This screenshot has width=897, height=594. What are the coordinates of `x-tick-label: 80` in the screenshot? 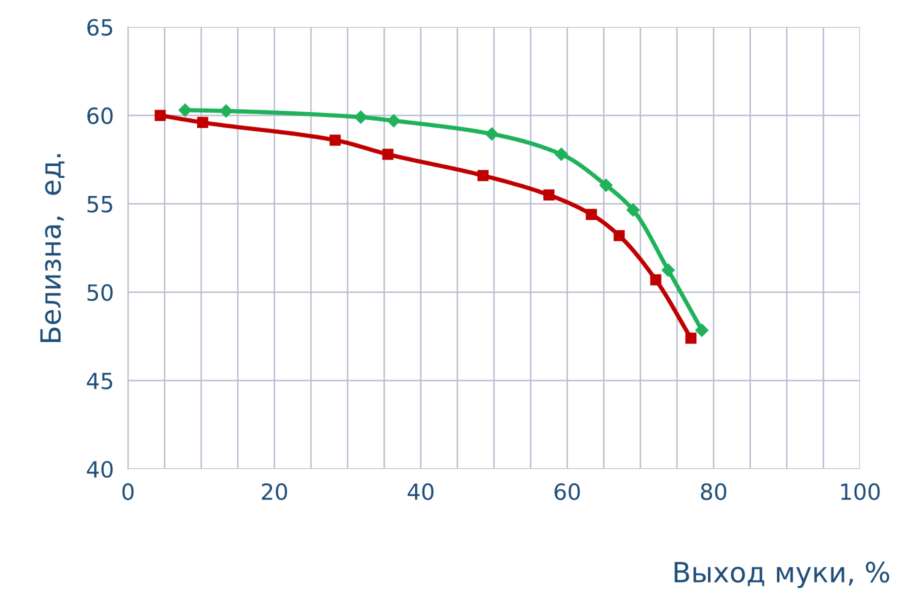 It's located at (713, 491).